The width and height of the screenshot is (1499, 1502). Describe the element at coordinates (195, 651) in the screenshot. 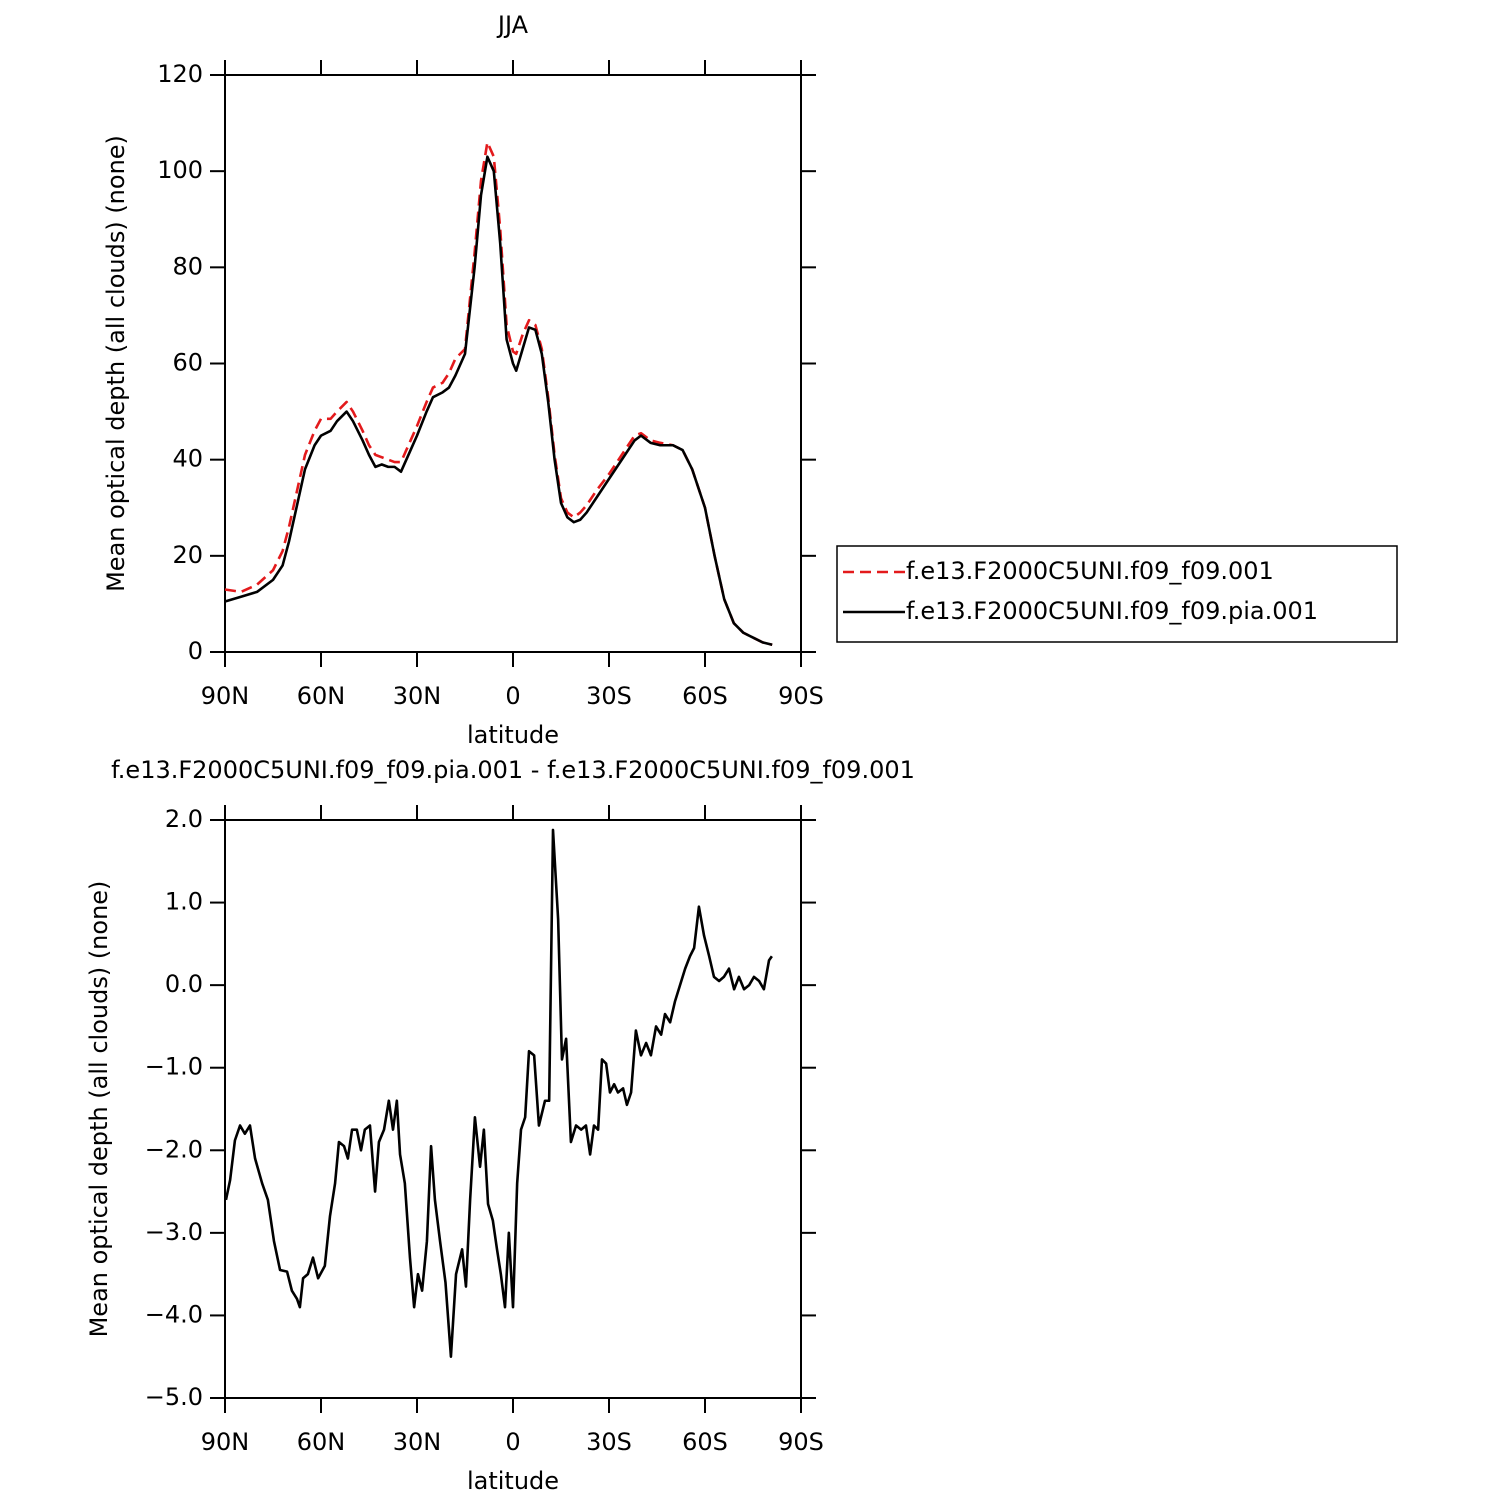

I see `y-tick-label: 0` at that location.